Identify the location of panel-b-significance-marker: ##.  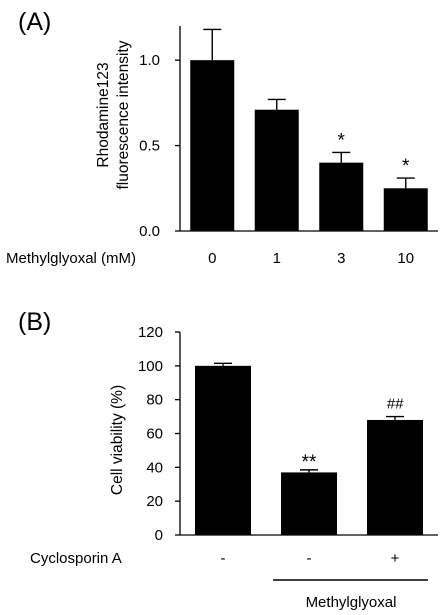
(395, 404).